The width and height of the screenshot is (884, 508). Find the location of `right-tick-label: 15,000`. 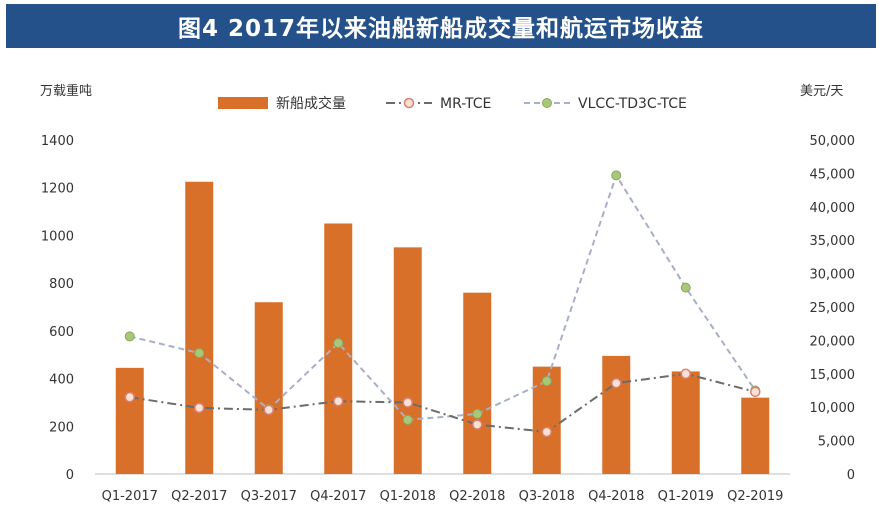

right-tick-label: 15,000 is located at coordinates (833, 375).